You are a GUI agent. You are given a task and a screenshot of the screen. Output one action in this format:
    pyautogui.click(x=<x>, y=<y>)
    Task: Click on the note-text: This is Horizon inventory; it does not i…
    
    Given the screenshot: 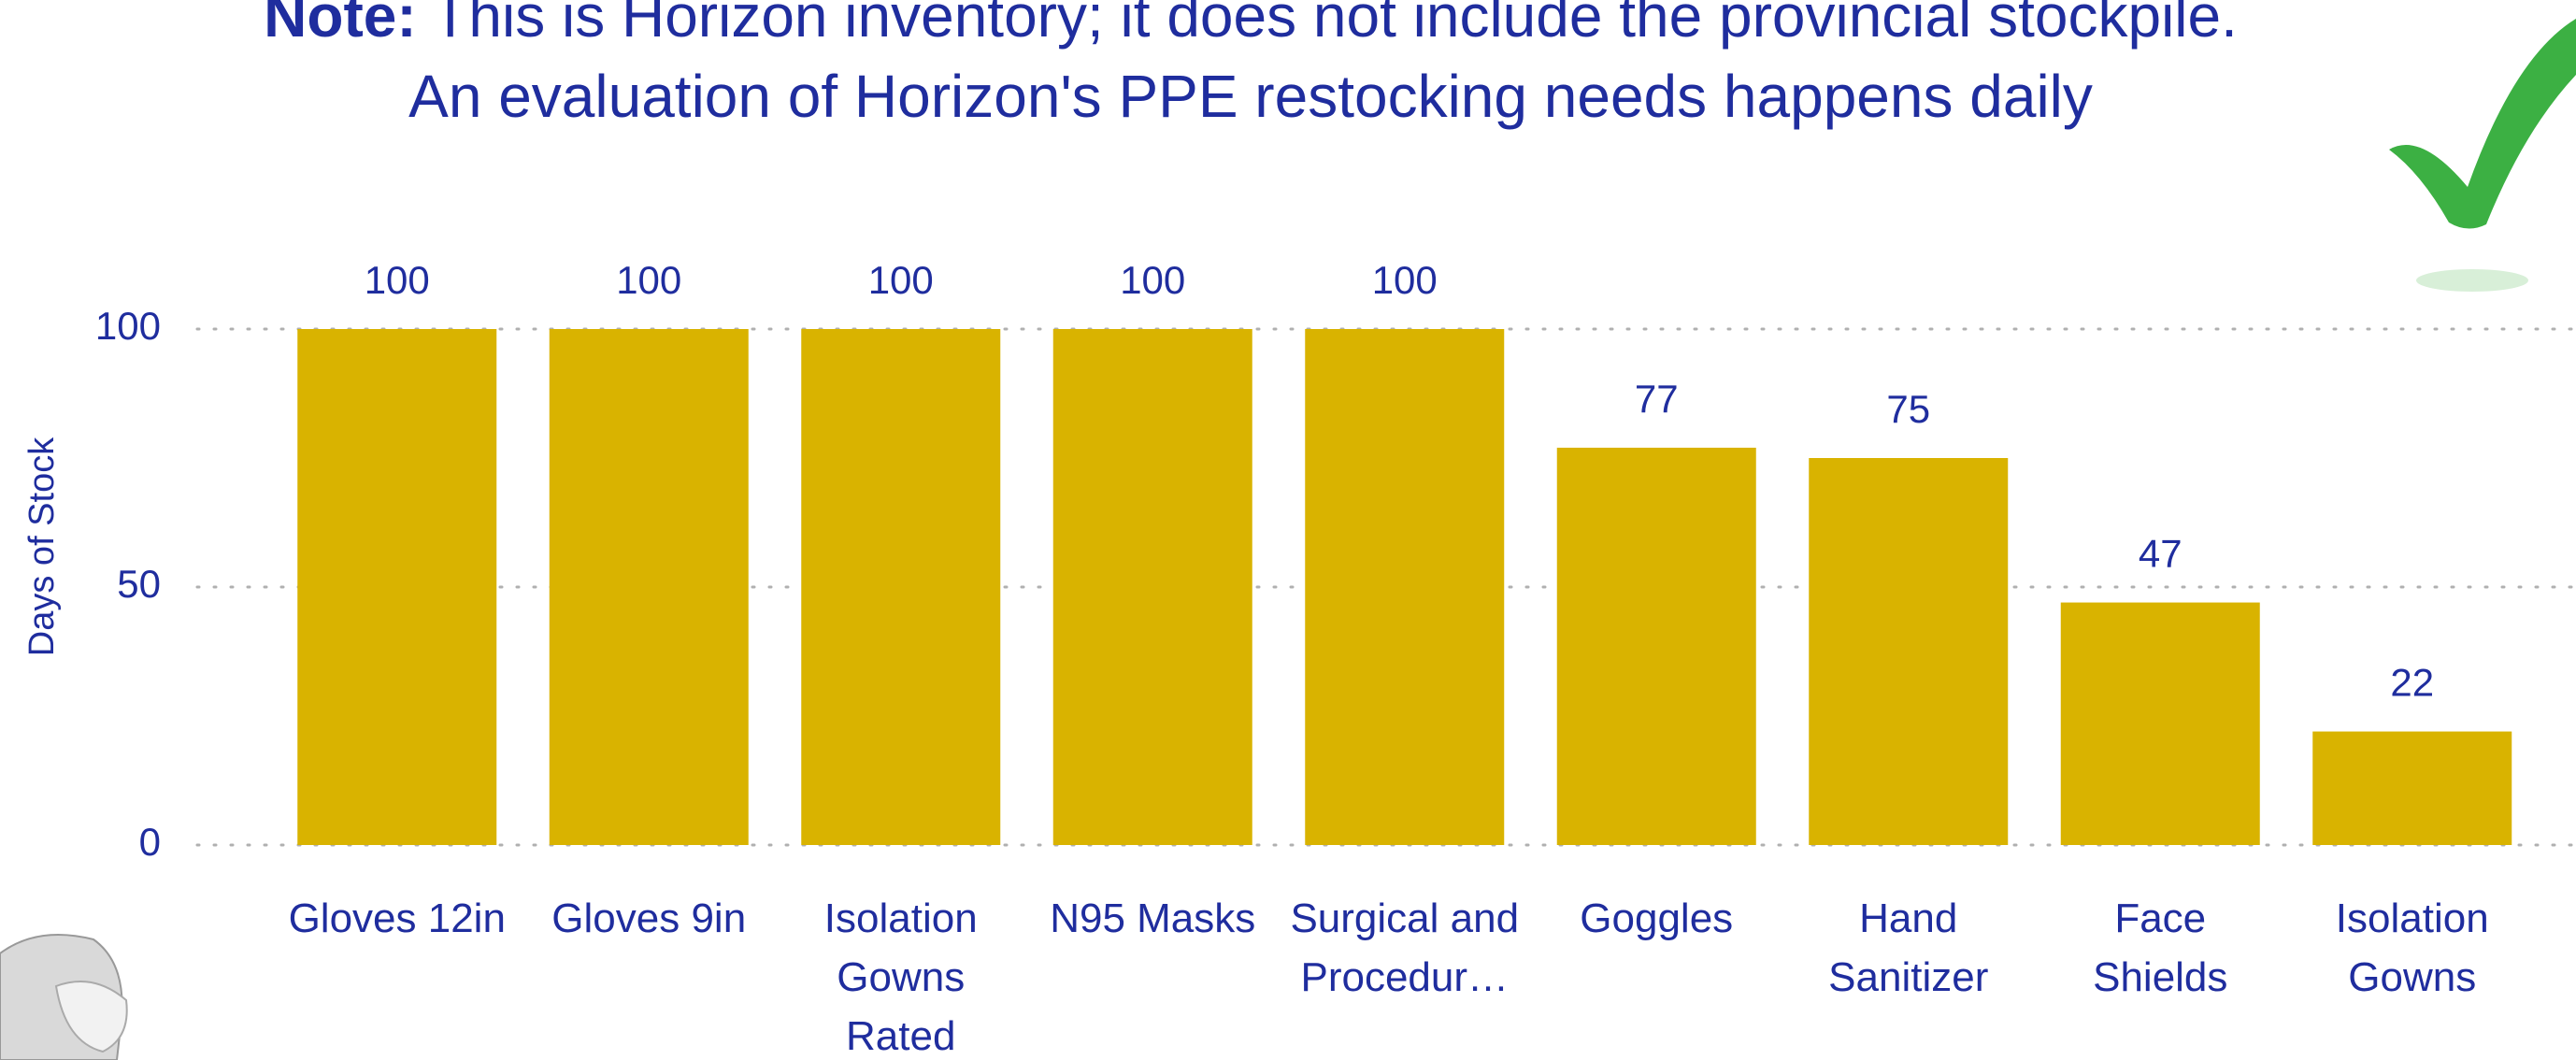 What is the action you would take?
    pyautogui.click(x=1335, y=25)
    